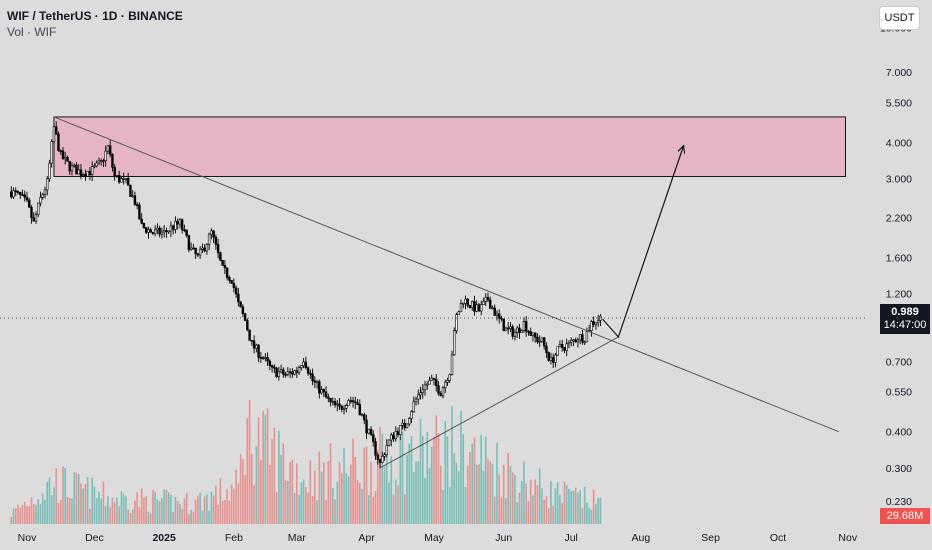 The width and height of the screenshot is (932, 550). Describe the element at coordinates (899, 18) in the screenshot. I see `currency-button: USDT` at that location.